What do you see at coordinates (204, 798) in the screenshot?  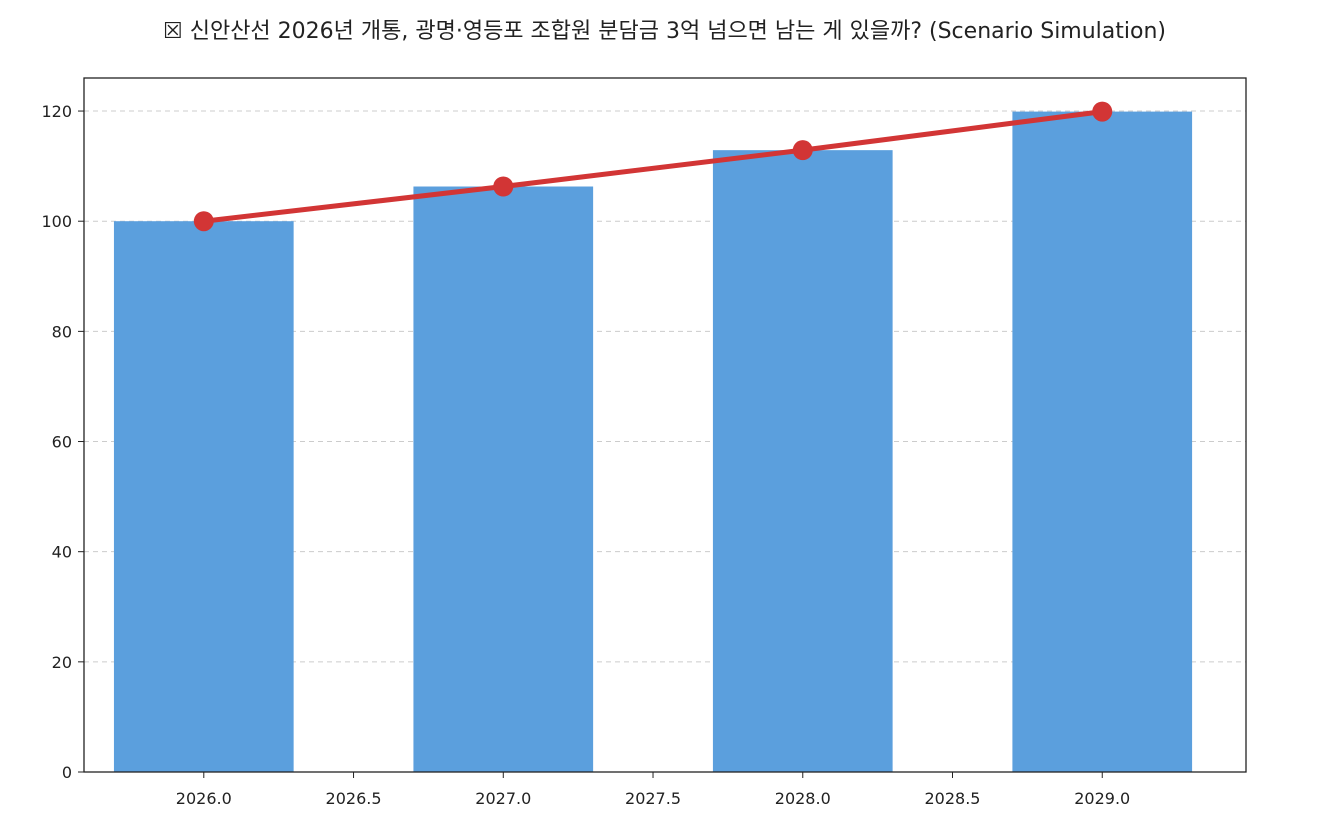 I see `x-tick-label: 2026.0` at bounding box center [204, 798].